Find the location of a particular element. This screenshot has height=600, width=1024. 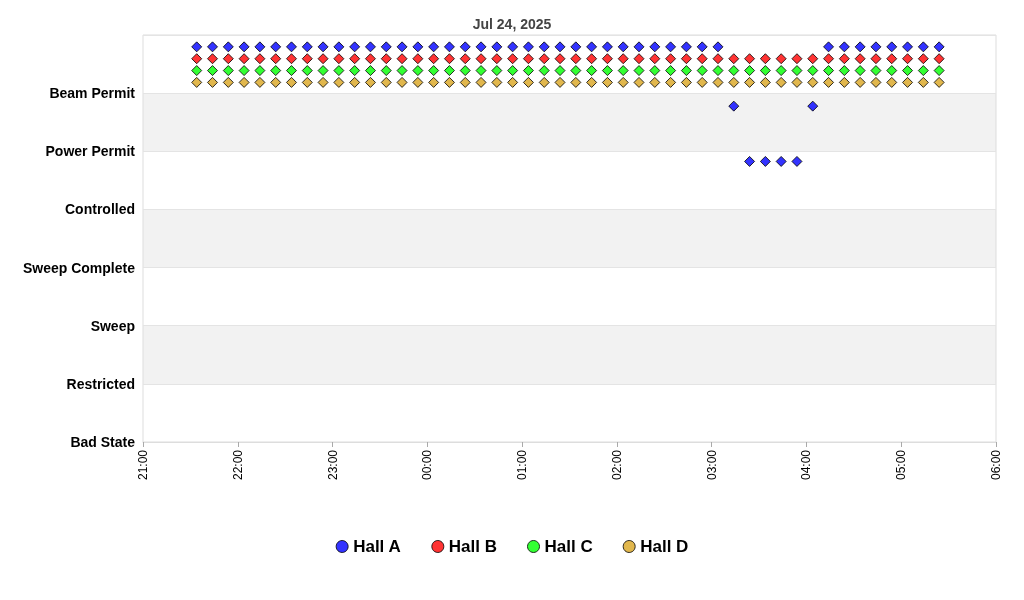

text: Sweep is located at coordinates (112, 325).